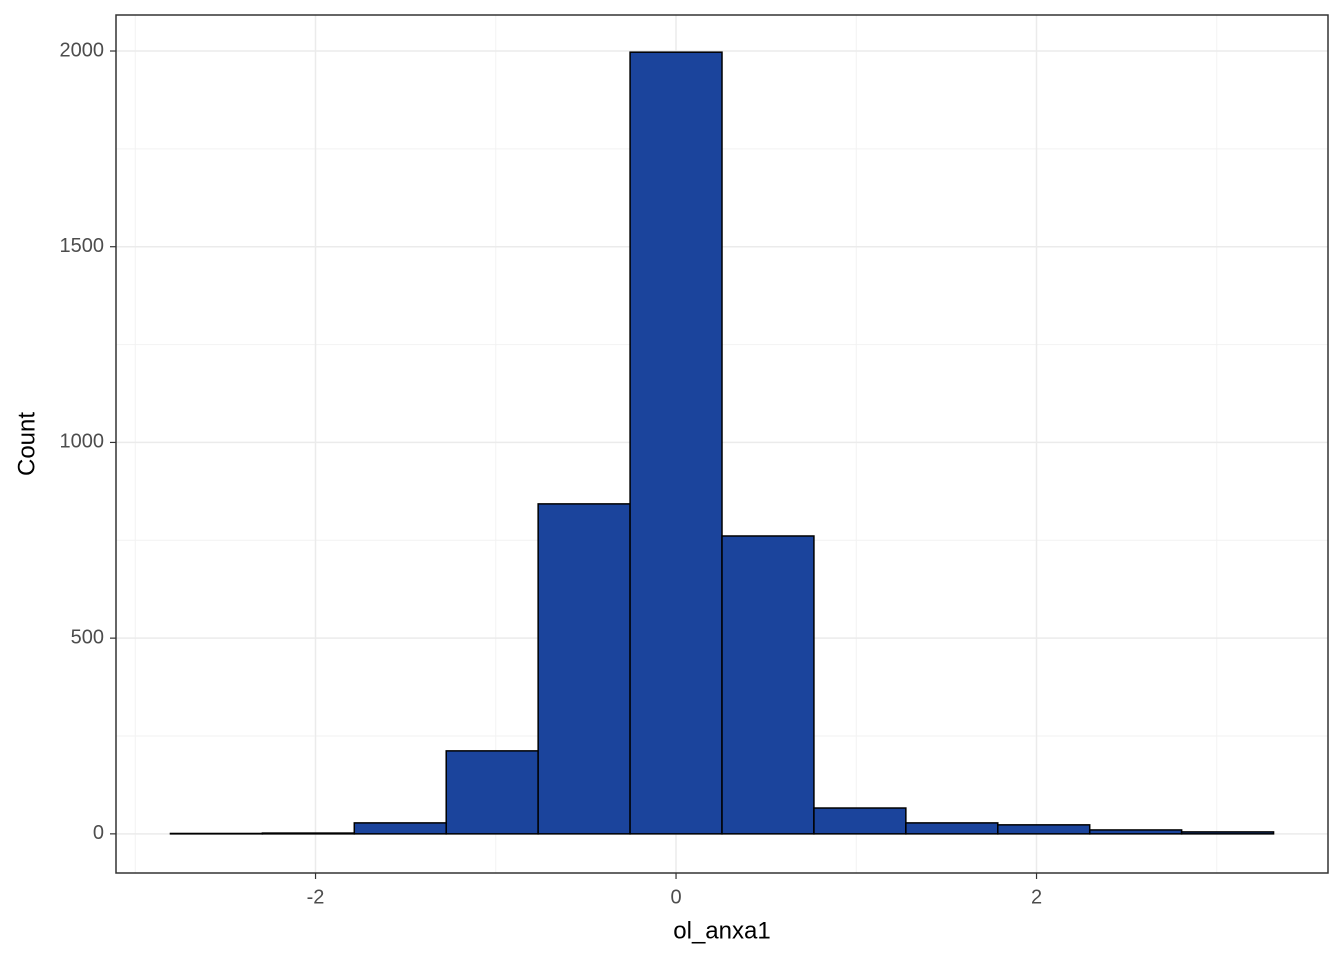 This screenshot has width=1344, height=960. What do you see at coordinates (316, 897) in the screenshot?
I see `x-tick-label: -2` at bounding box center [316, 897].